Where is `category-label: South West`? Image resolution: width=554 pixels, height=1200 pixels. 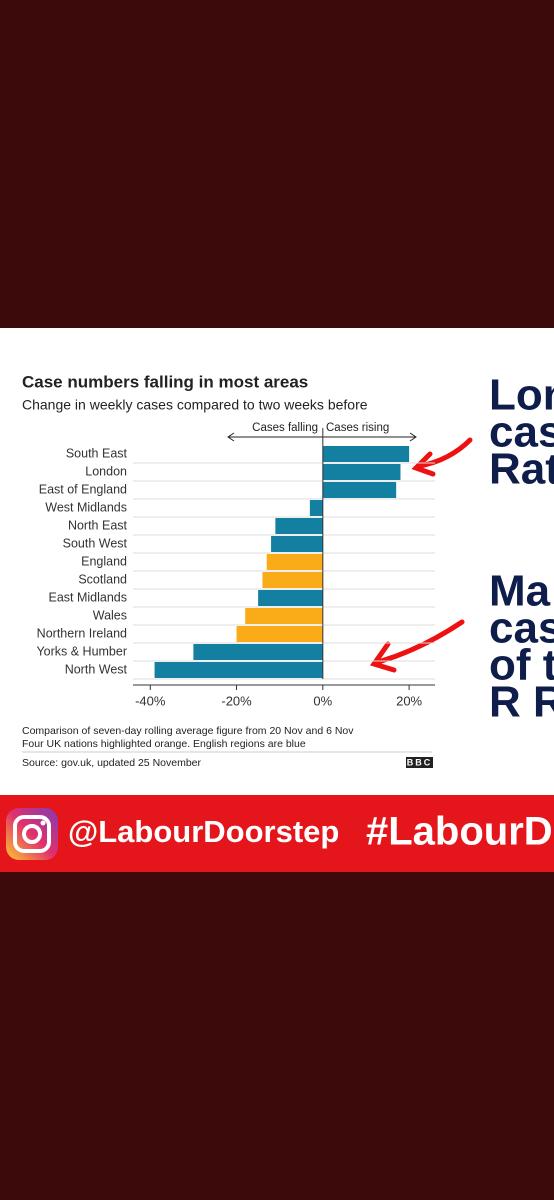 category-label: South West is located at coordinates (95, 543).